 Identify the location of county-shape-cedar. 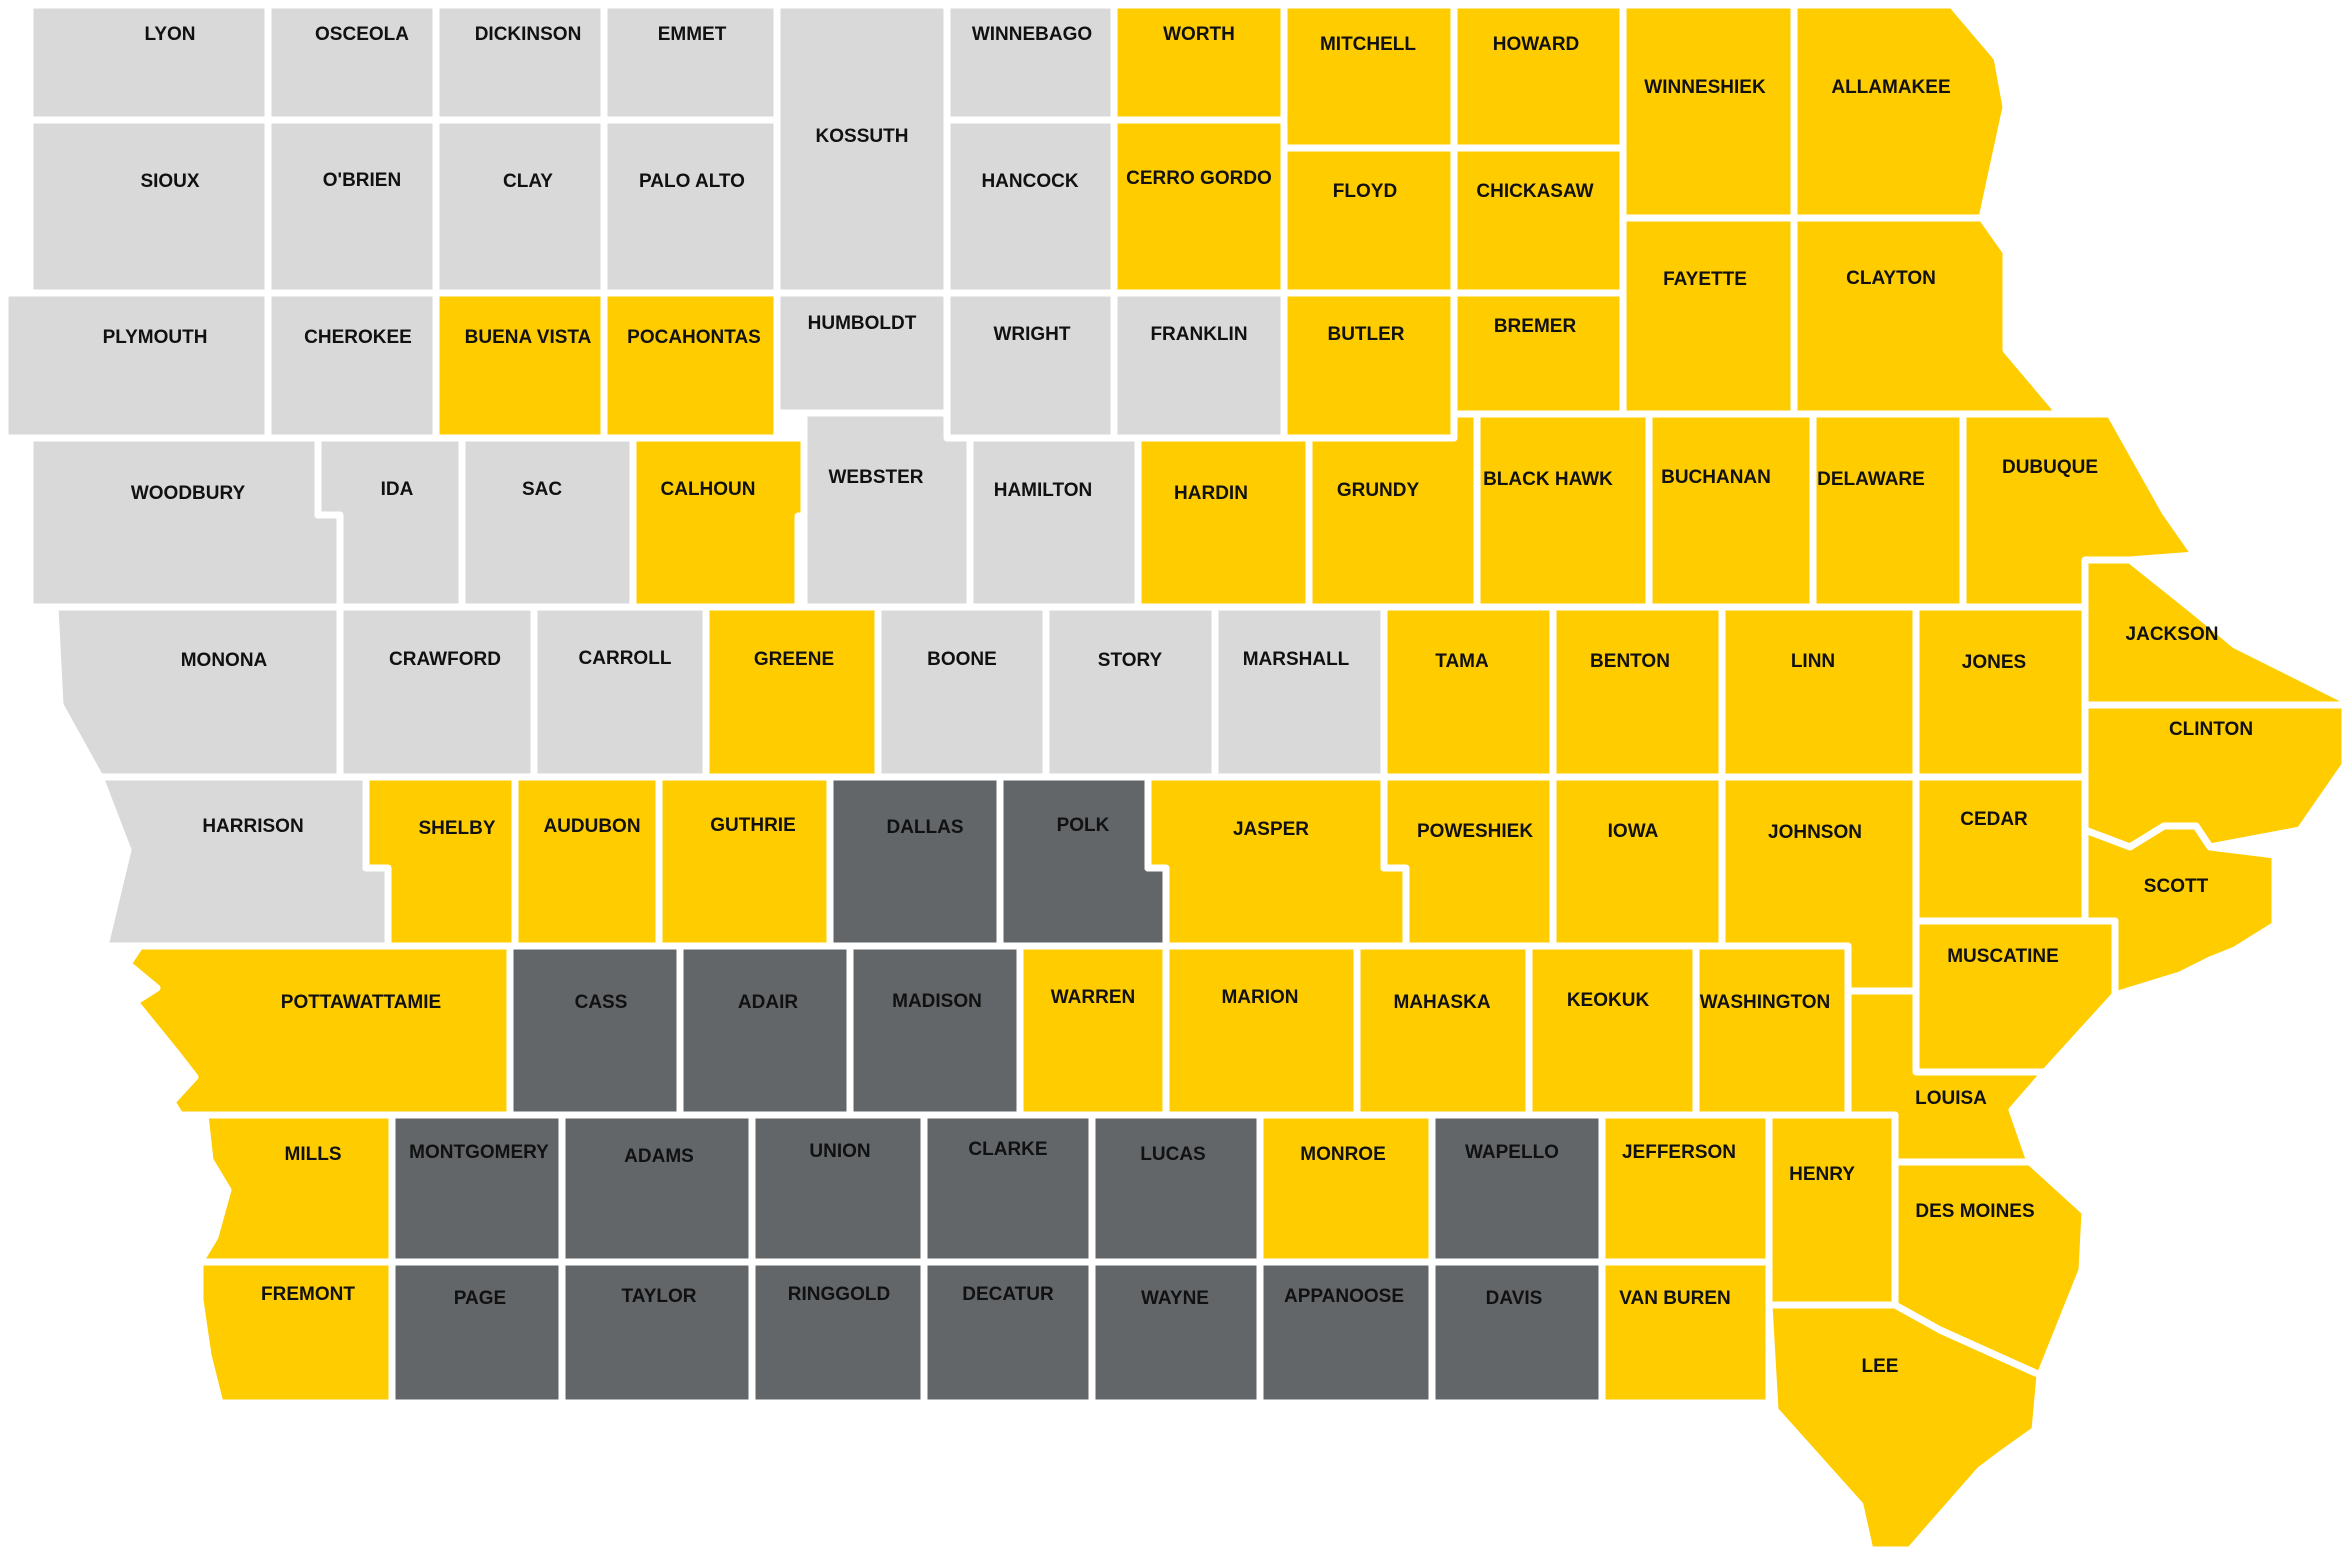
(2000, 849).